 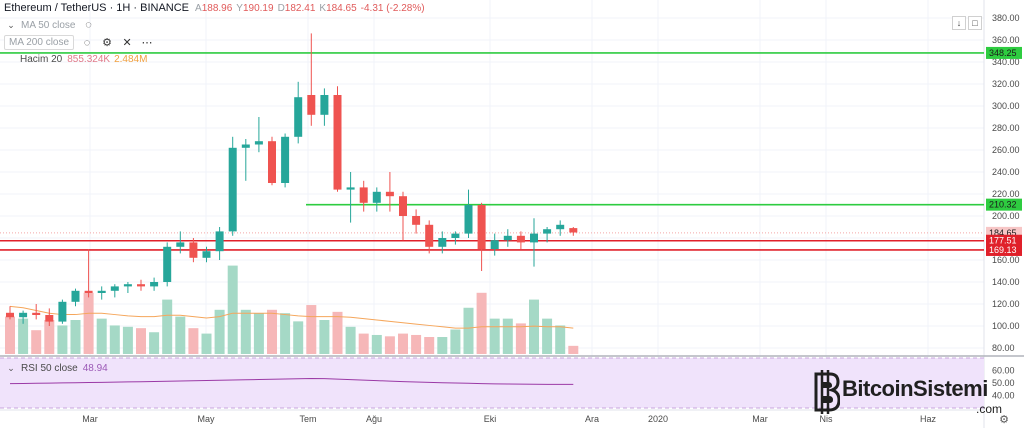 I want to click on ma50-legend: ⌄ MA 50 close ◌, so click(x=49, y=25).